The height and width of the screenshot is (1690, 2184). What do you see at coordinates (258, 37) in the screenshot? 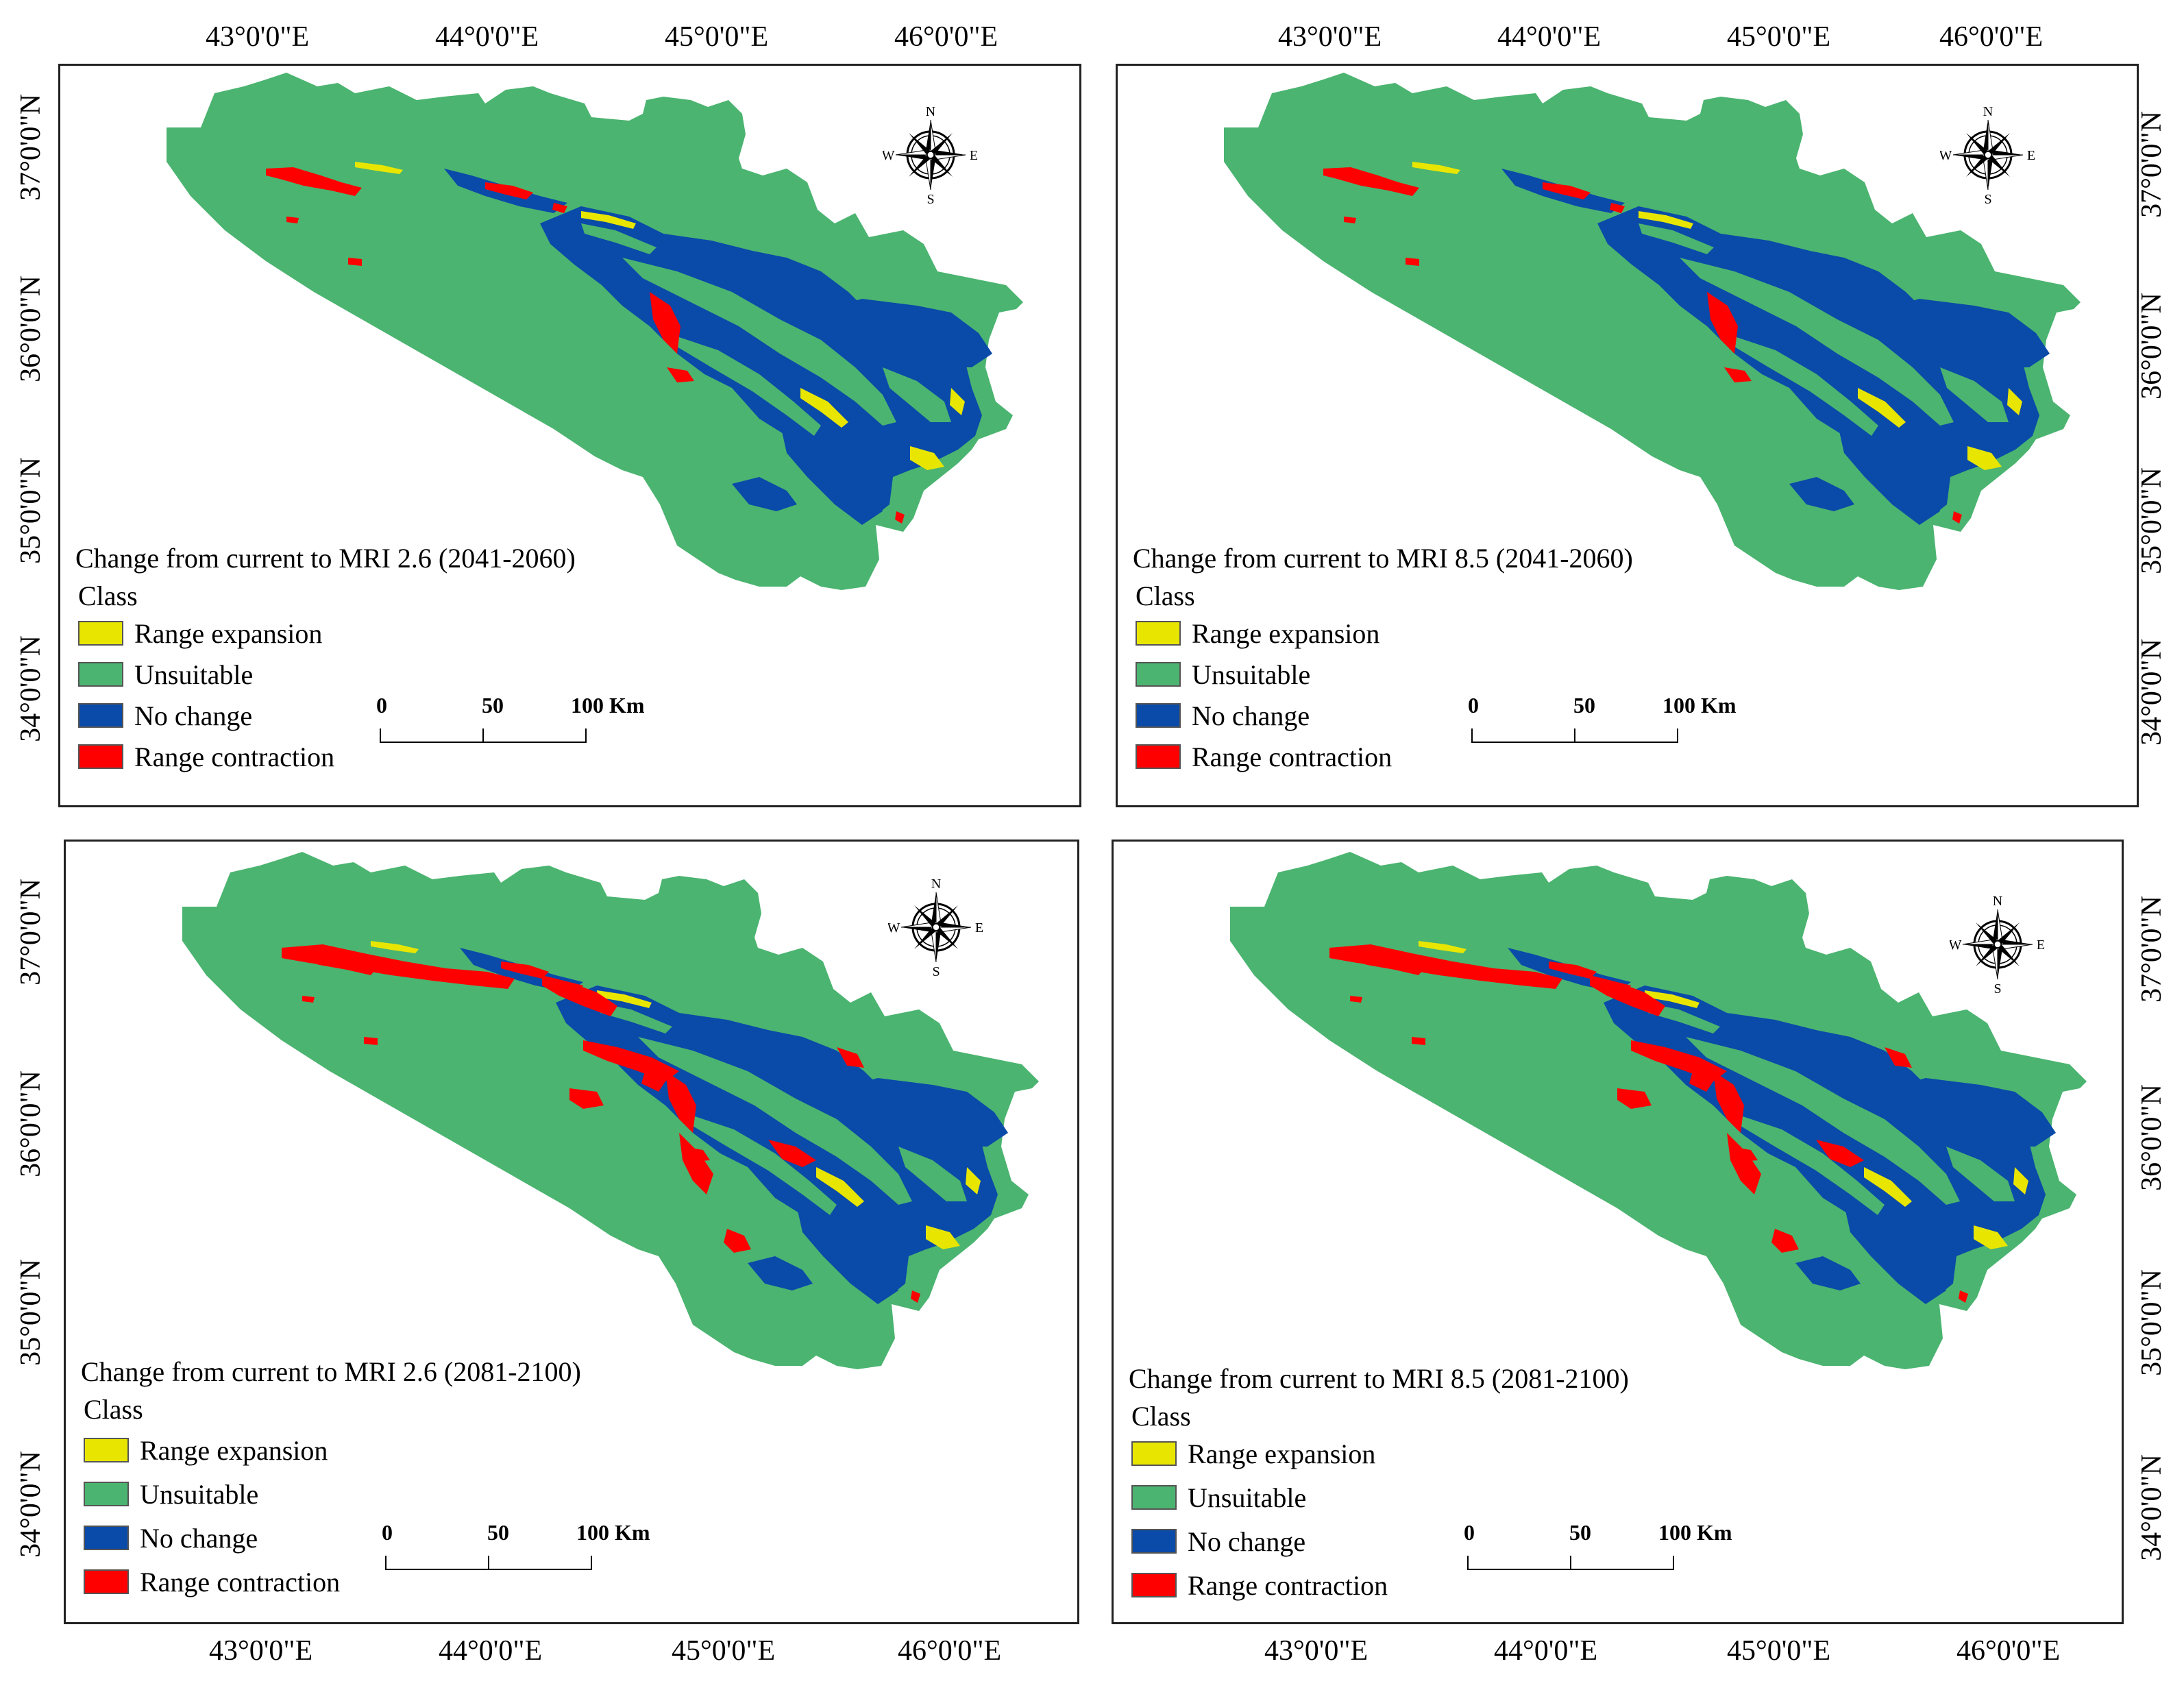
I see `longitude-label: 43°0'0"E` at bounding box center [258, 37].